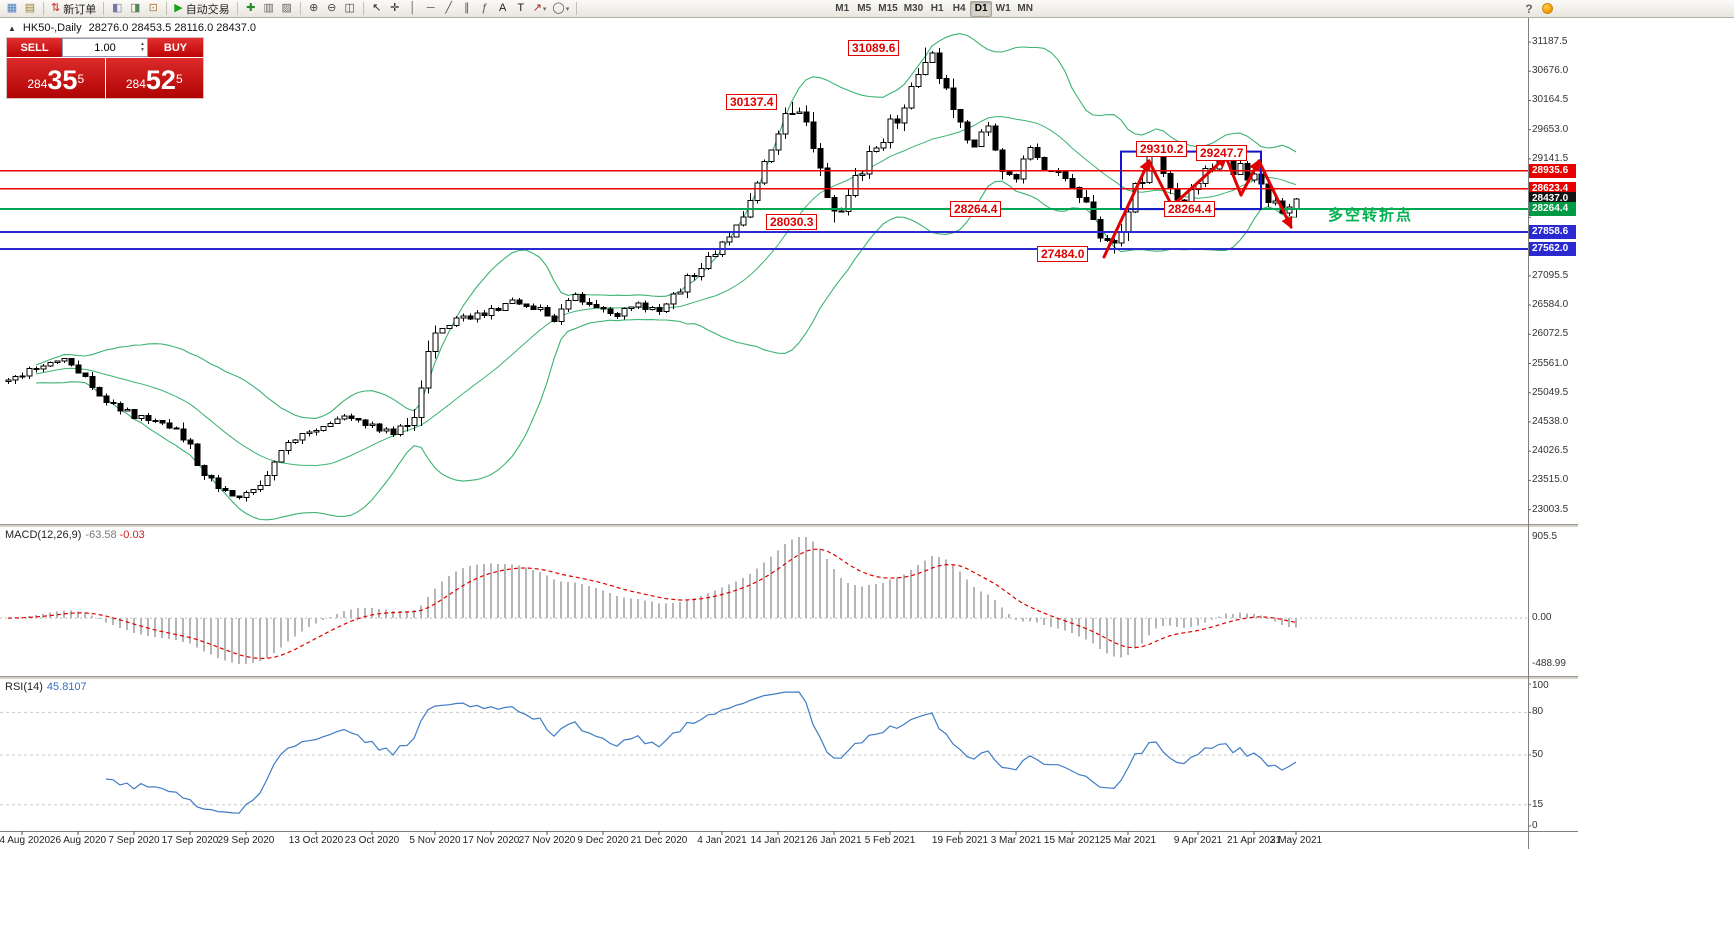 The height and width of the screenshot is (937, 1734). What do you see at coordinates (25, 840) in the screenshot?
I see `x-axis-label: 14 Aug 2020` at bounding box center [25, 840].